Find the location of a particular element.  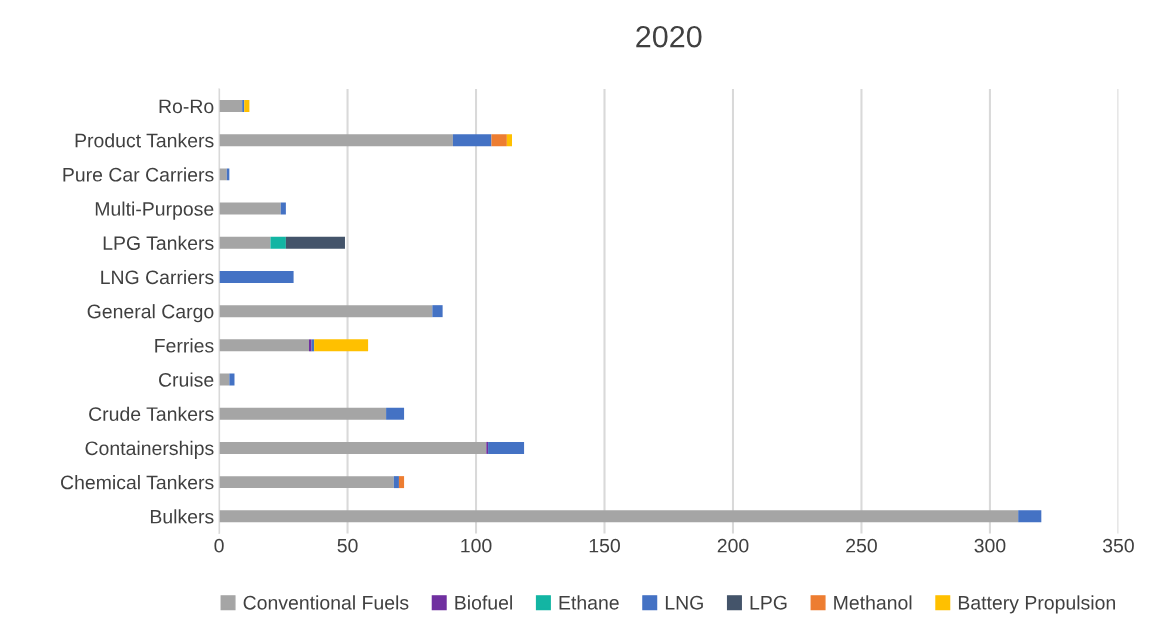

legend-label: Ethane is located at coordinates (589, 602).